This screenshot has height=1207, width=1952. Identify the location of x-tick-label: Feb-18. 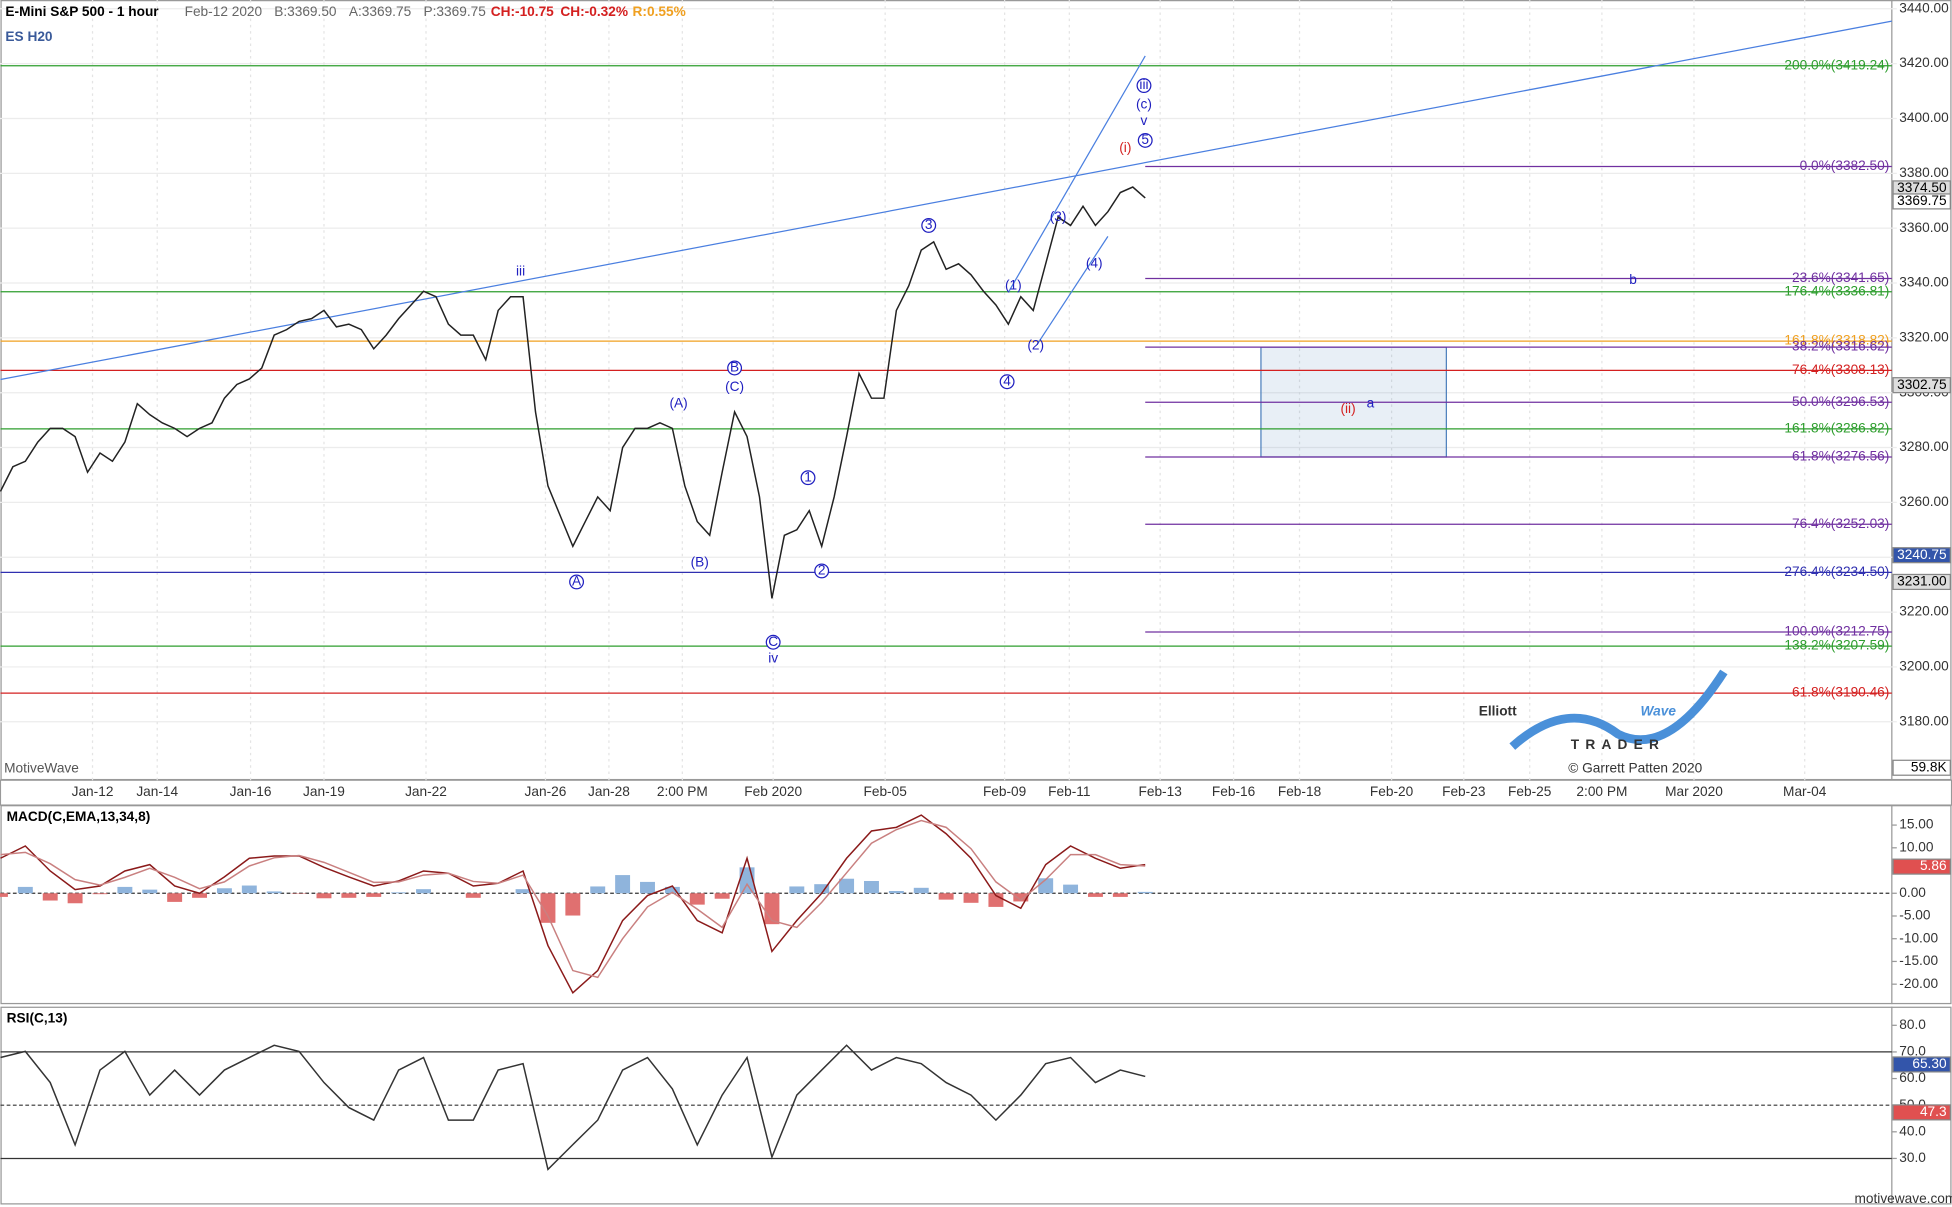
(1300, 791).